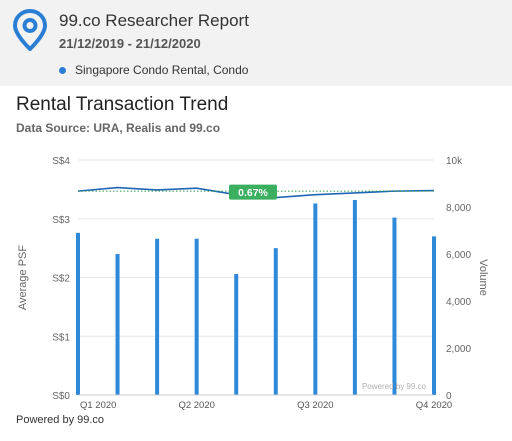  What do you see at coordinates (449, 396) in the screenshot?
I see `y-right-tick-label: 0` at bounding box center [449, 396].